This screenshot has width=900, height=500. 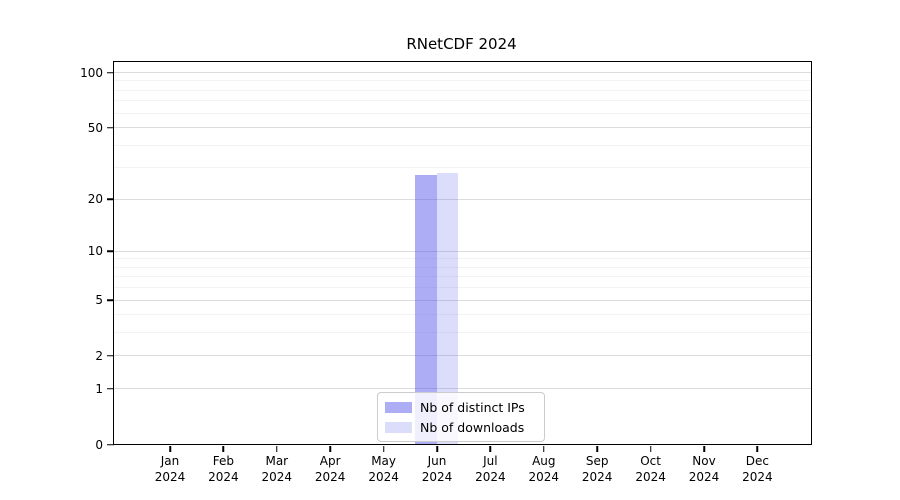 I want to click on y-tick-label: 5, so click(x=99, y=300).